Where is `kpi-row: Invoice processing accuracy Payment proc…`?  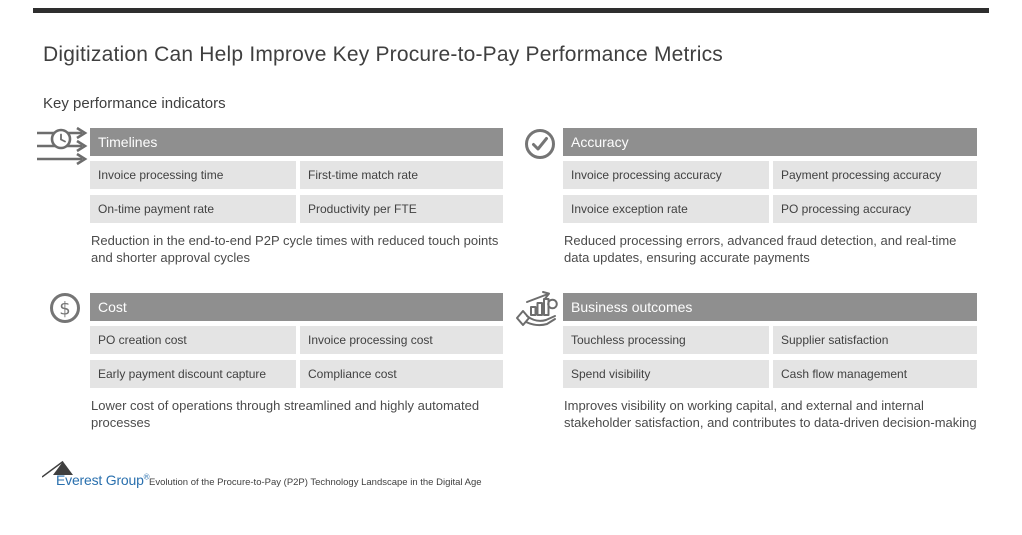
kpi-row: Invoice processing accuracy Payment proc… is located at coordinates (770, 175).